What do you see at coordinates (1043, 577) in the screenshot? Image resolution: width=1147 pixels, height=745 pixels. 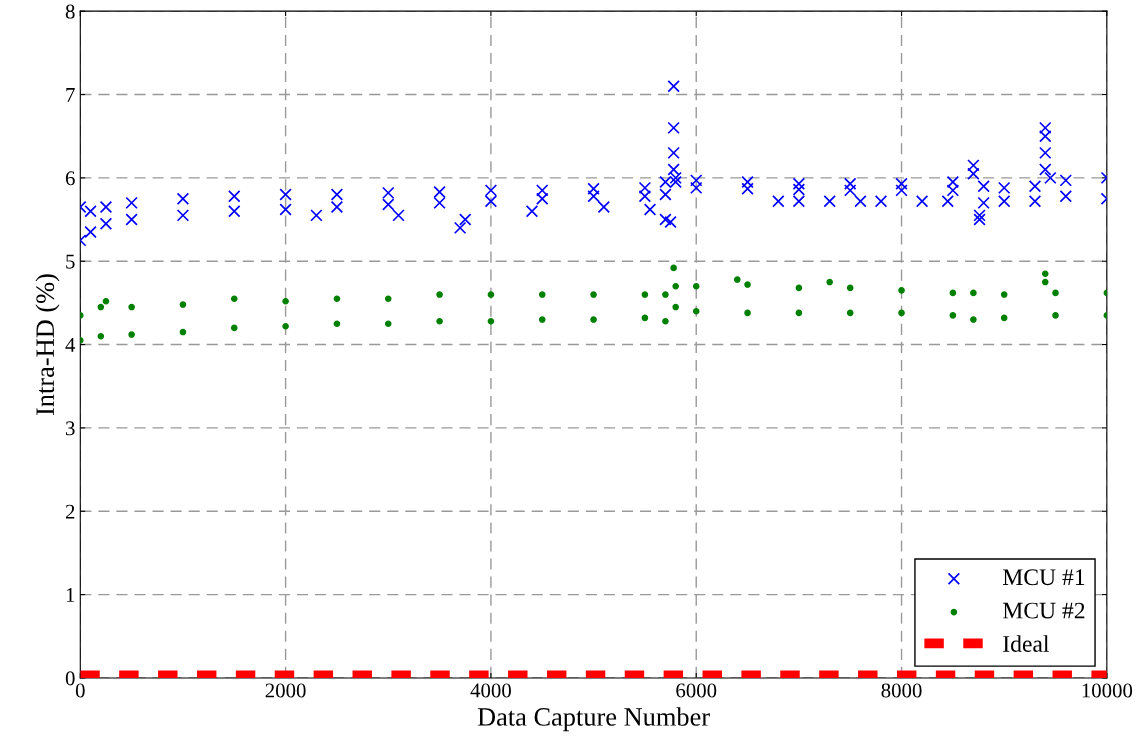 I see `legend-label: MCU #1` at bounding box center [1043, 577].